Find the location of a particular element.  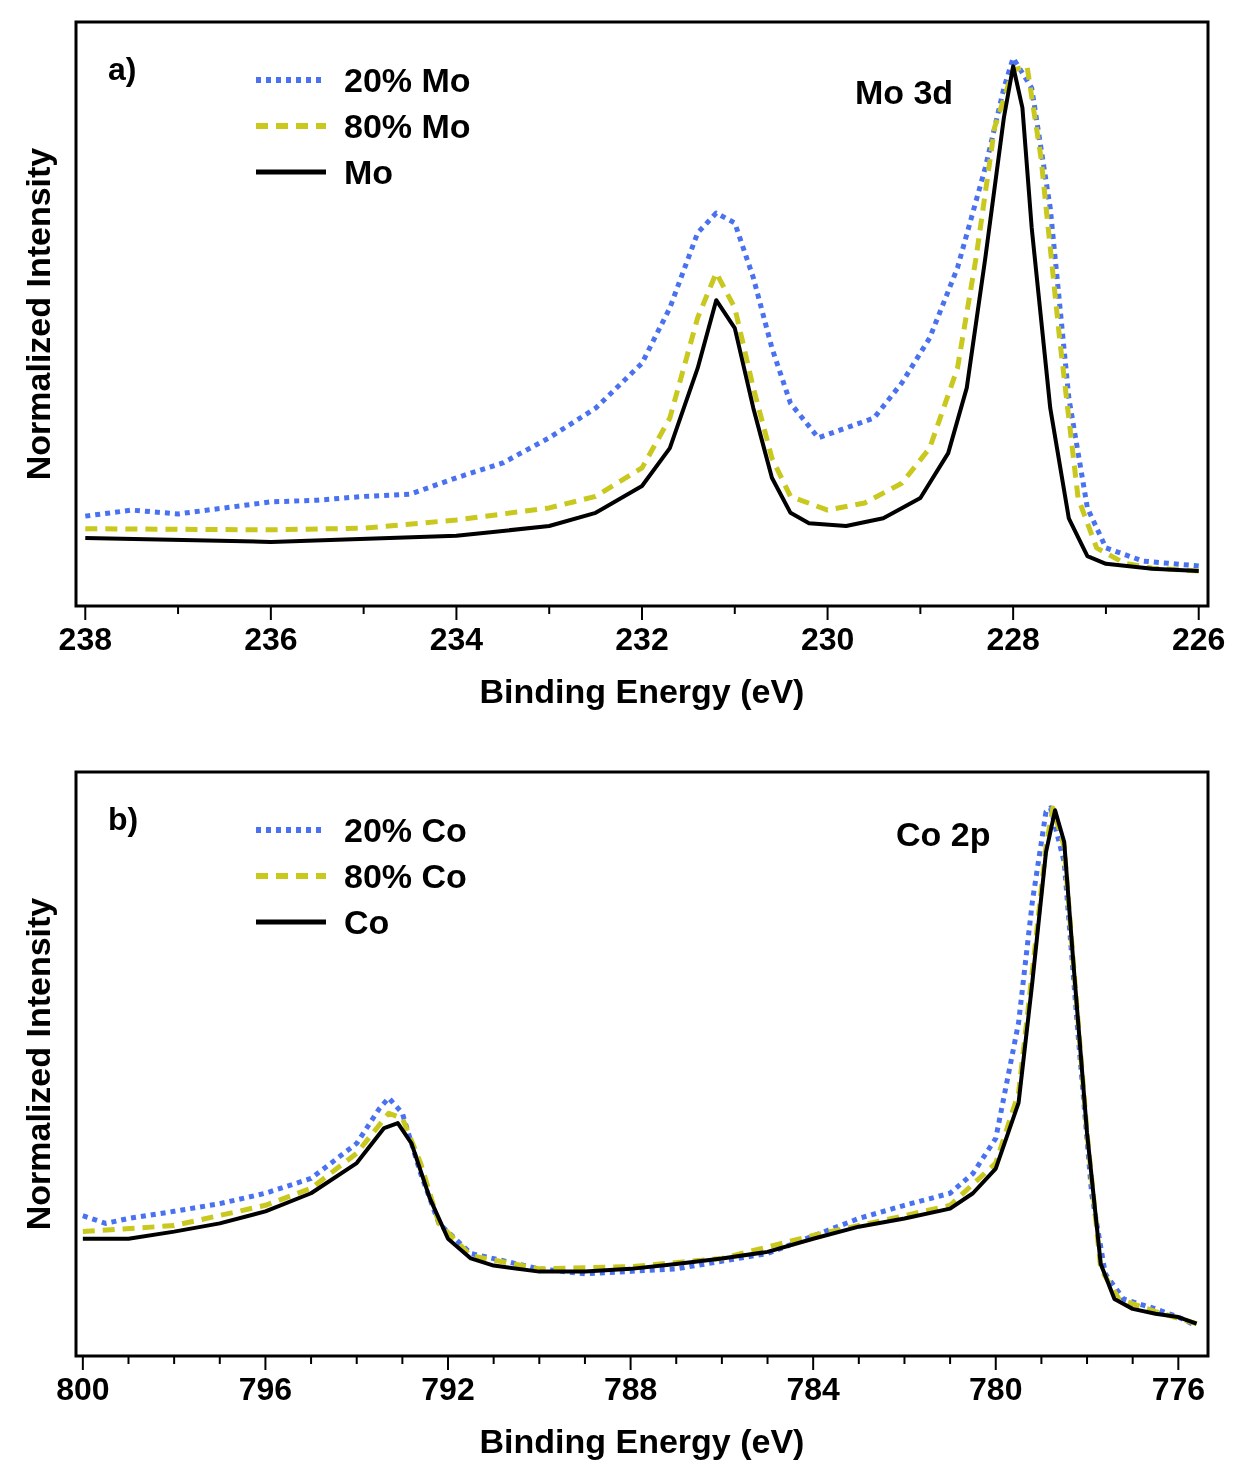

legend-label: 80% Co is located at coordinates (405, 876).